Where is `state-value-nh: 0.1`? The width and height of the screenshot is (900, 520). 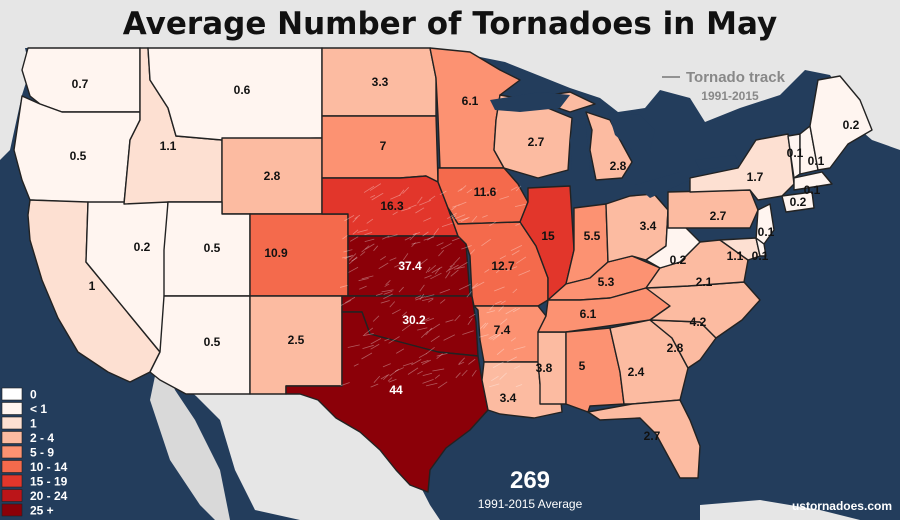
state-value-nh: 0.1 is located at coordinates (816, 161).